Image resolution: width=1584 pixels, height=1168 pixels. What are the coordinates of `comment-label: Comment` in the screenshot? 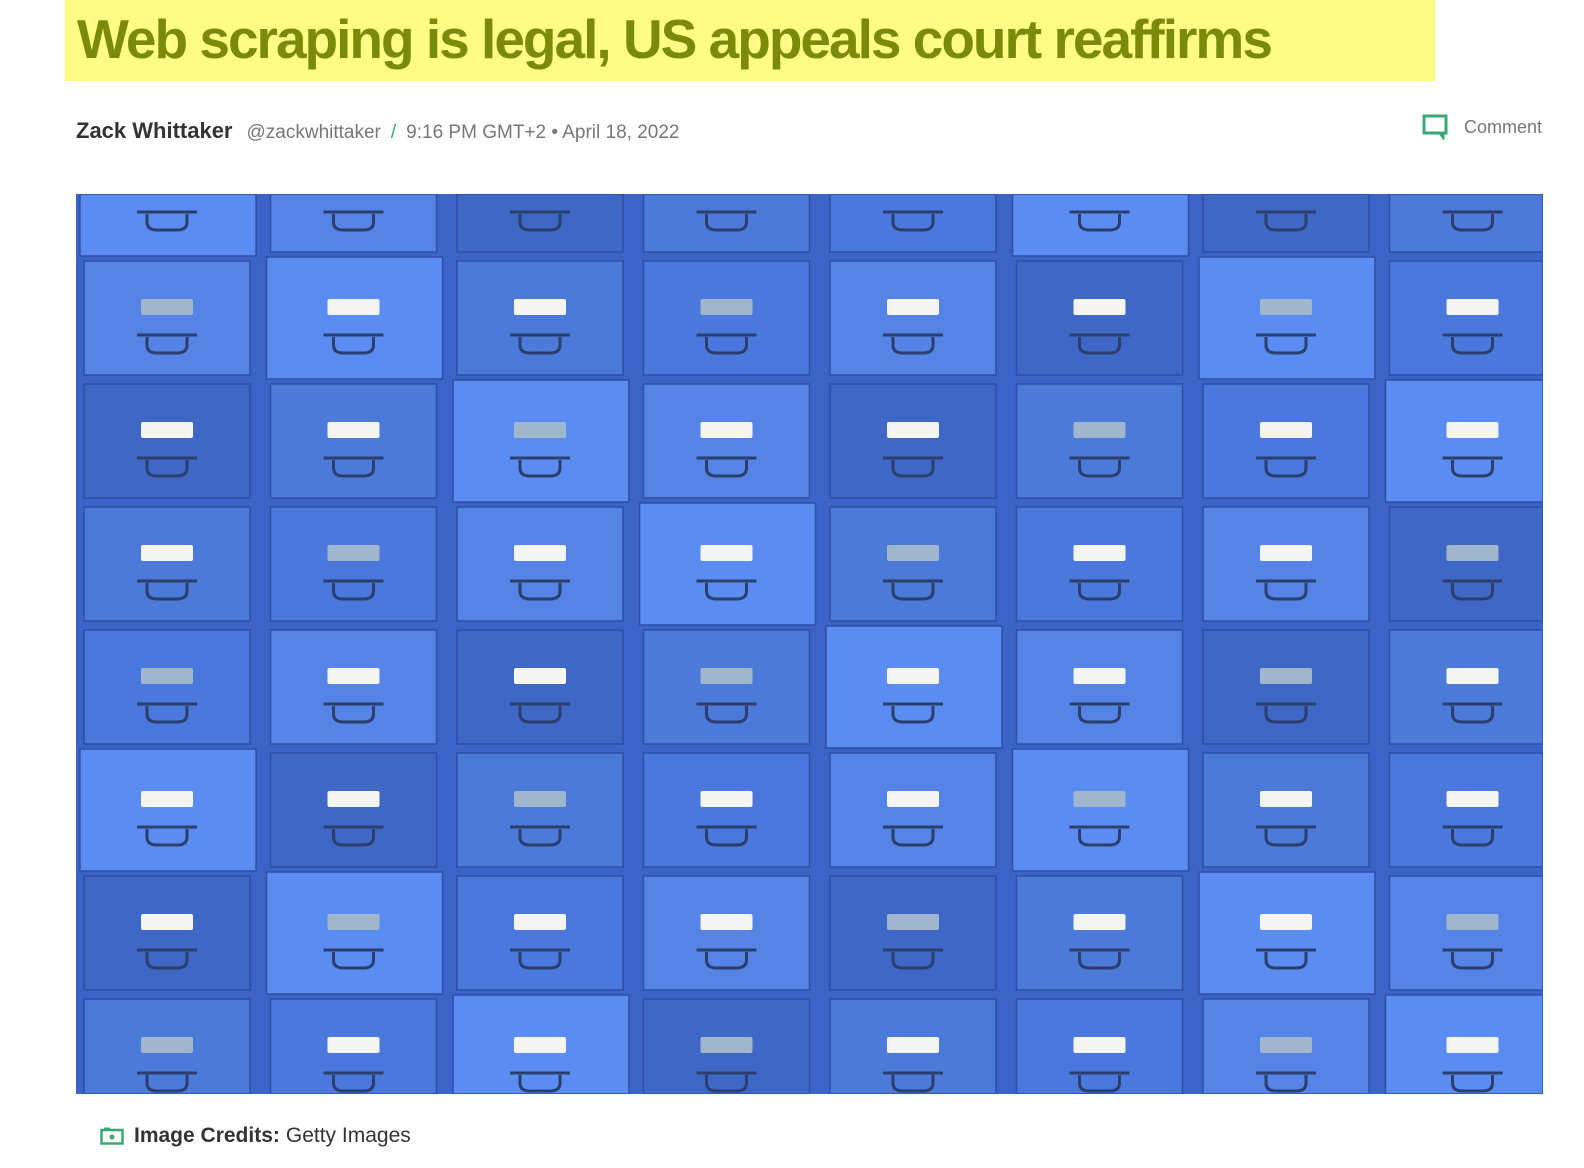 It's located at (1503, 126).